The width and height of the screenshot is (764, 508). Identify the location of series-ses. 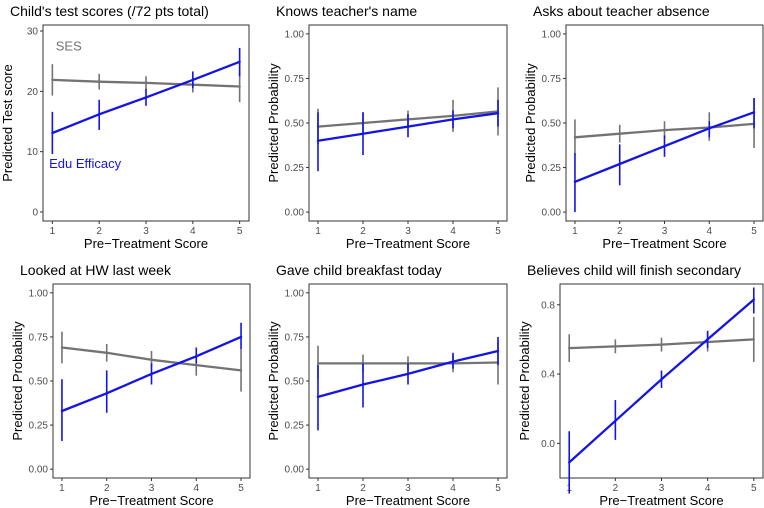
(661, 339).